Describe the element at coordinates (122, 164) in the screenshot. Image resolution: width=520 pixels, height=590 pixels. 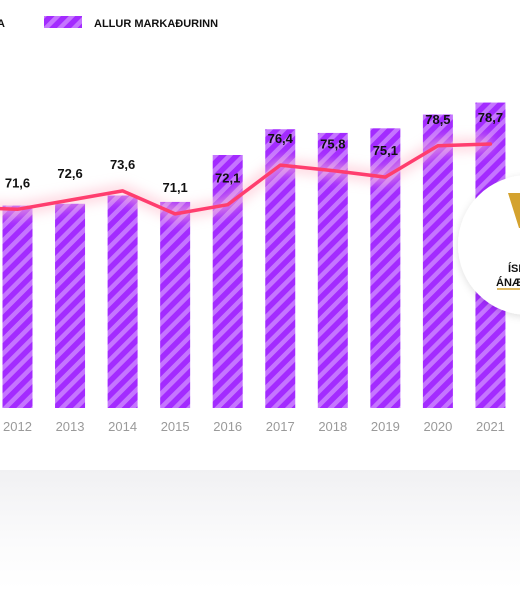
I see `value-label-2014: 73,6` at that location.